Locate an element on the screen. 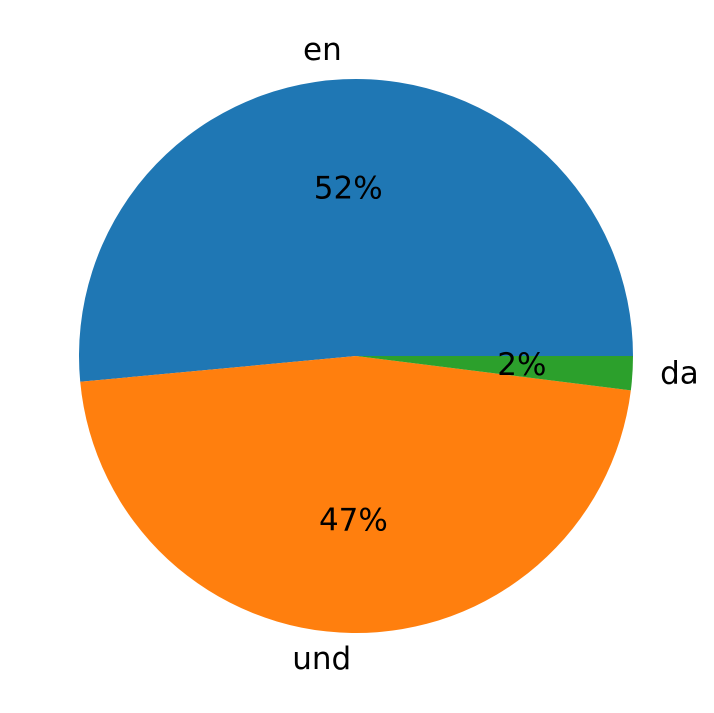 This screenshot has height=713, width=714. slice-label: da is located at coordinates (679, 373).